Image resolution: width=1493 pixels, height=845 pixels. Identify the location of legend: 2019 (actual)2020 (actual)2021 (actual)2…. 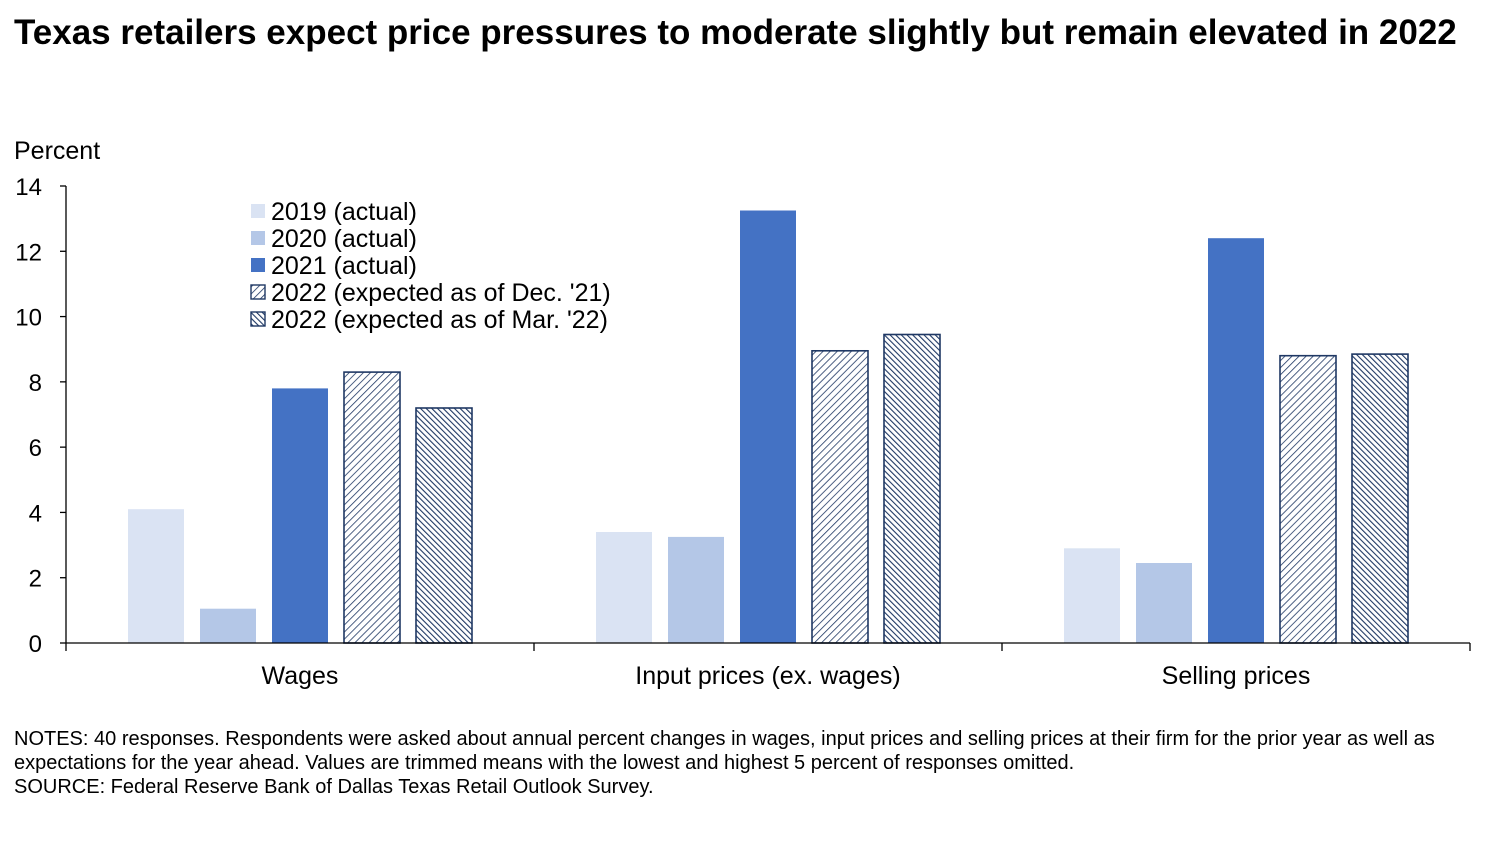
(430, 266).